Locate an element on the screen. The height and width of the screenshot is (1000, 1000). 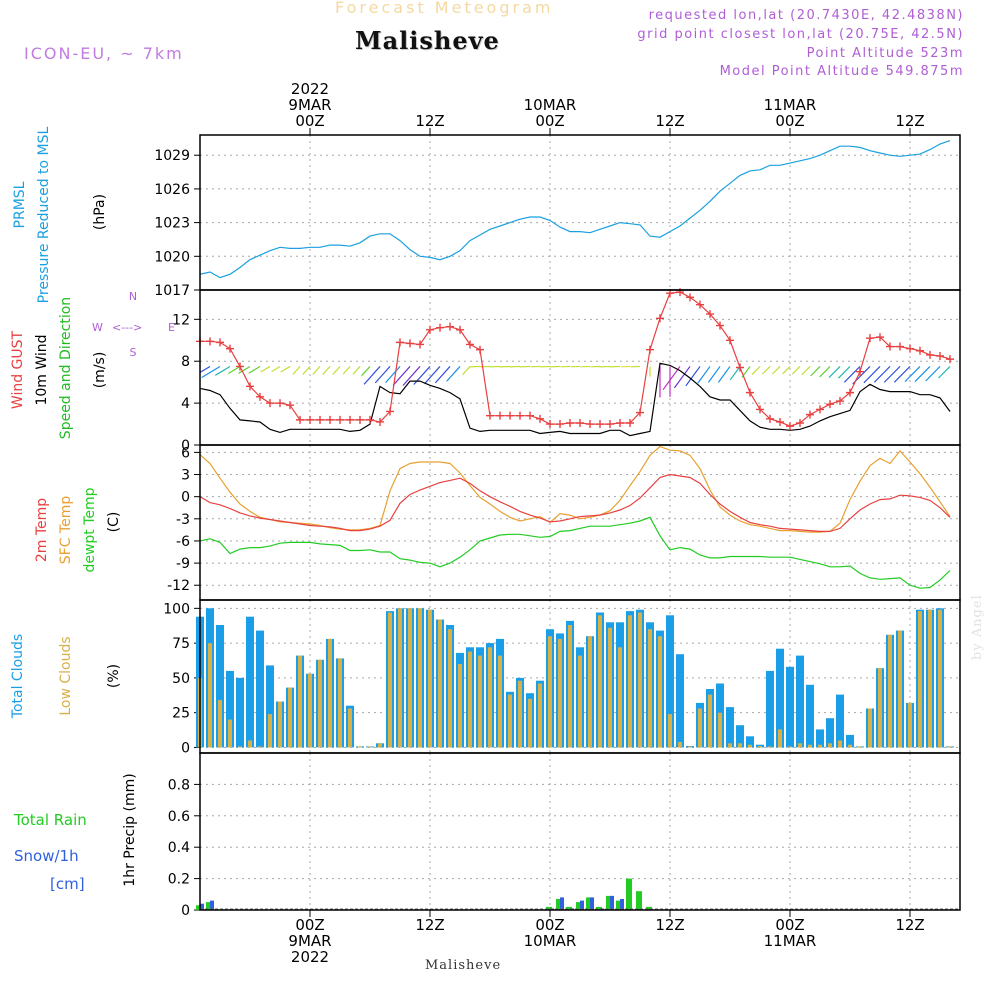
y-tick-label: 1020 is located at coordinates (172, 257).